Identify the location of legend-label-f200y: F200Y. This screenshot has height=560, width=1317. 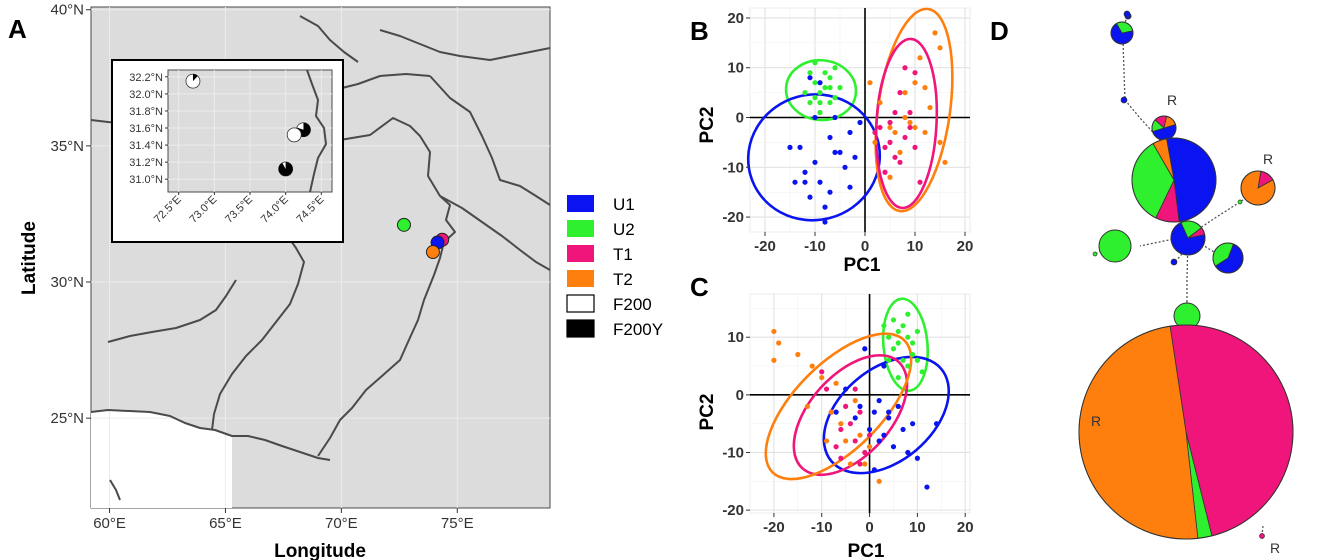
(638, 329).